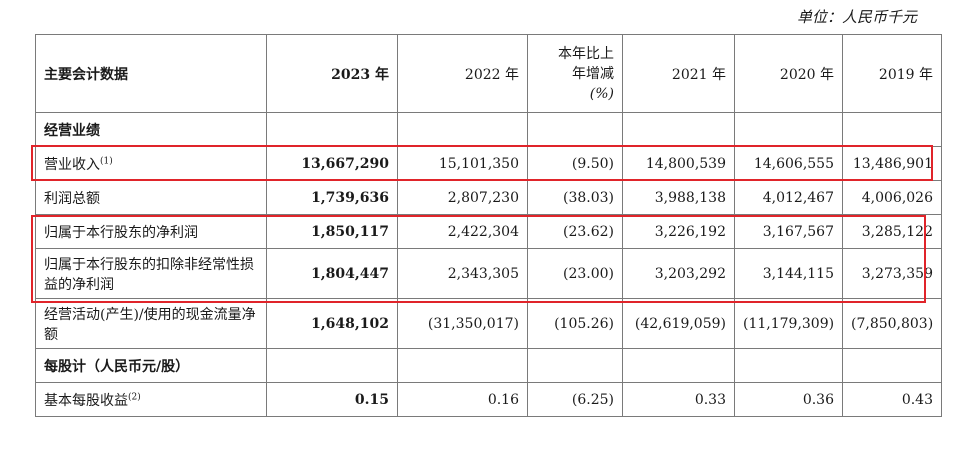 This screenshot has height=453, width=957. What do you see at coordinates (462, 399) in the screenshot?
I see `cell-2022: 0.16` at bounding box center [462, 399].